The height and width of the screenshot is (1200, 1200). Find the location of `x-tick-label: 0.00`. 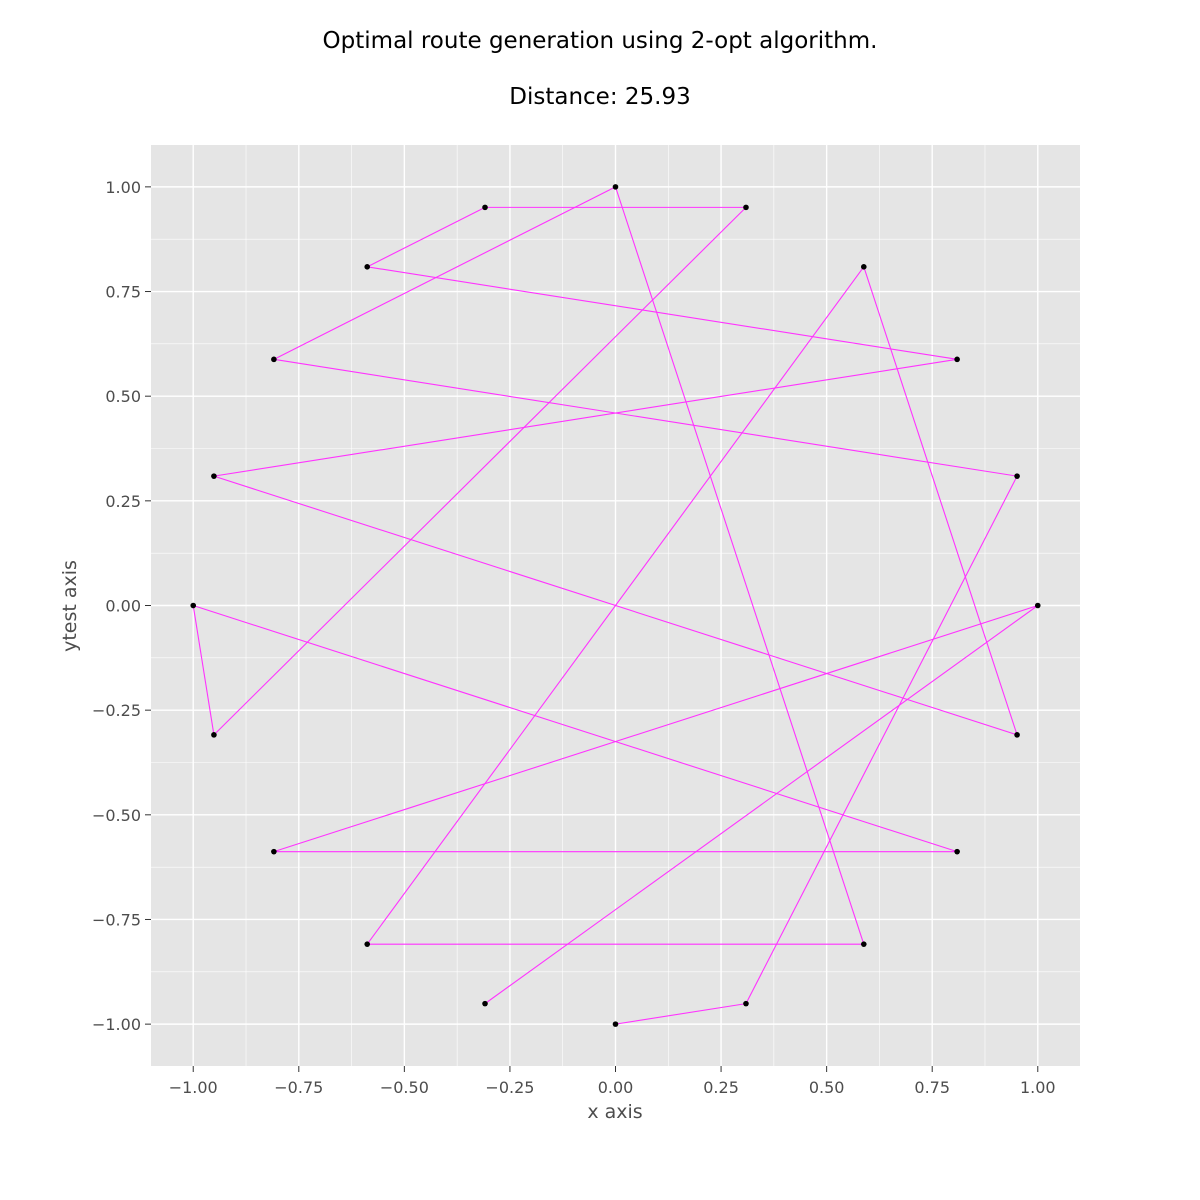

x-tick-label: 0.00 is located at coordinates (616, 1087).